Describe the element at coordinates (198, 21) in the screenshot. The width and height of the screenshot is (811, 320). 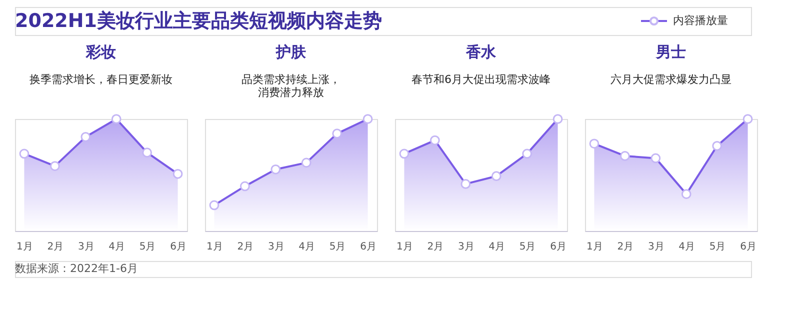
I see `text: 2022H1美妆行业主要品类短视频内容走势` at that location.